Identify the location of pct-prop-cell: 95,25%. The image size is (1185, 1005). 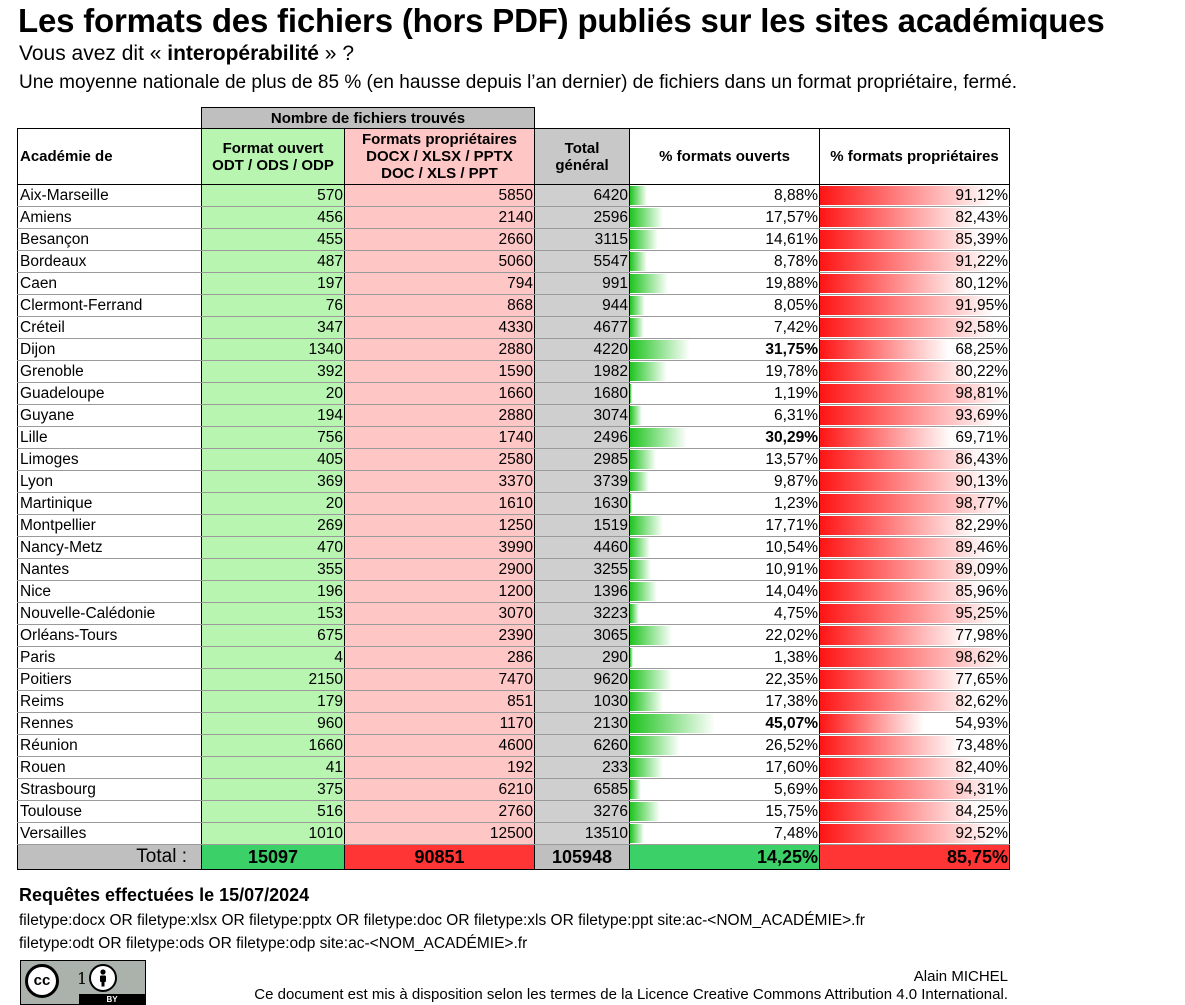
(914, 613).